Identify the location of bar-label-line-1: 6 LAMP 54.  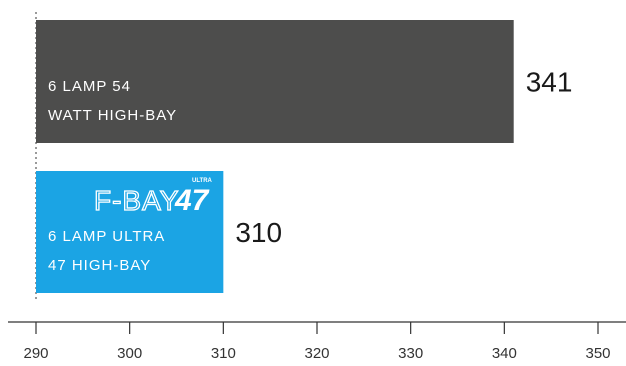
(89, 86).